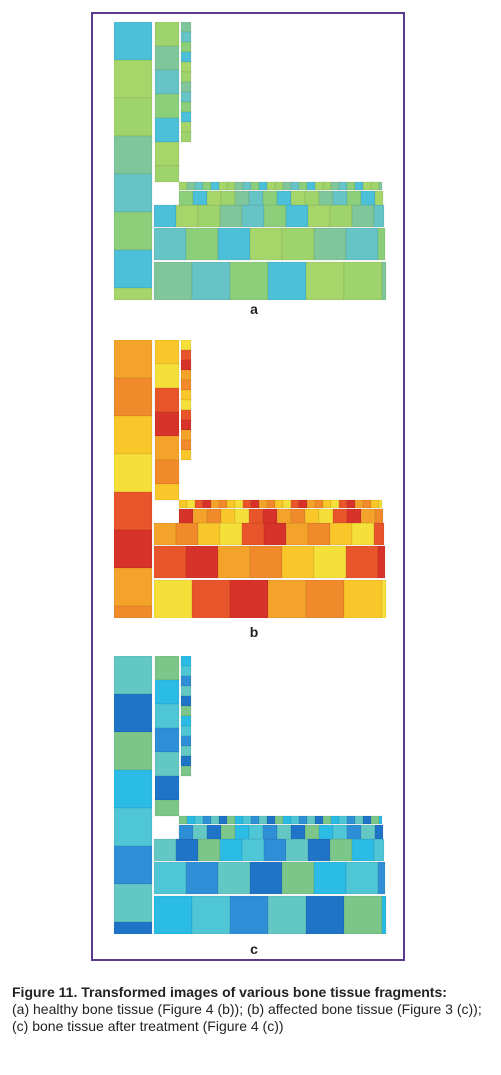  I want to click on panel-b-label: b, so click(254, 632).